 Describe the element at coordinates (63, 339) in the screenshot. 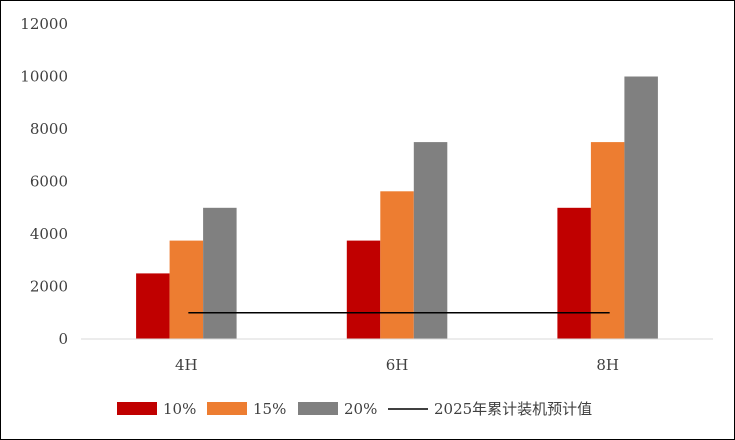

I see `y-tick-label: 0` at that location.